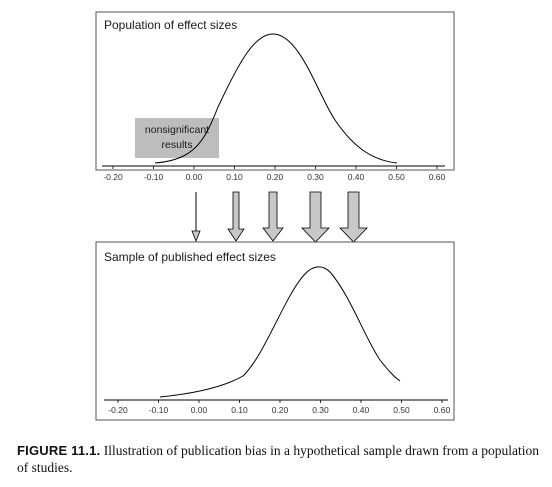  Describe the element at coordinates (273, 216) in the screenshot. I see `arrow-medium` at that location.